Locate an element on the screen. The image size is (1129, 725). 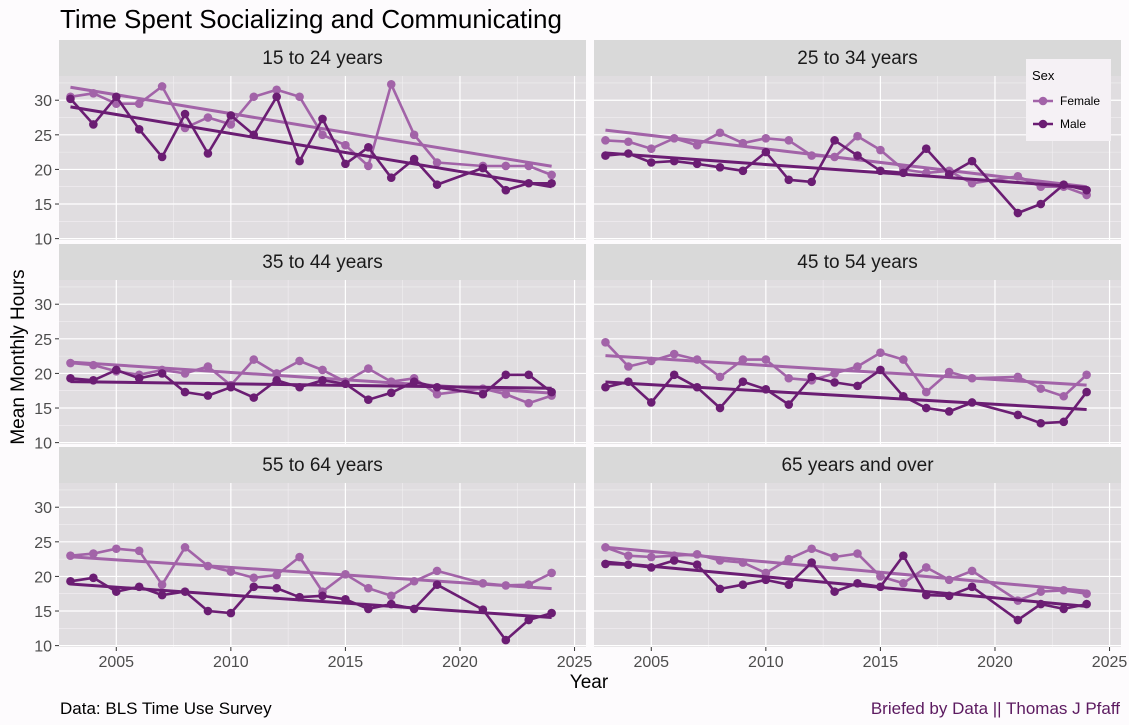
x-tick-label: 2020 is located at coordinates (995, 662).